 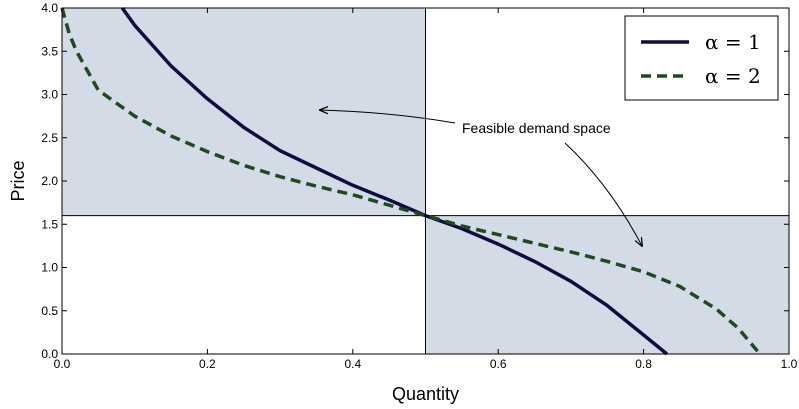 I want to click on y-tick-label: 0.0, so click(x=49, y=354).